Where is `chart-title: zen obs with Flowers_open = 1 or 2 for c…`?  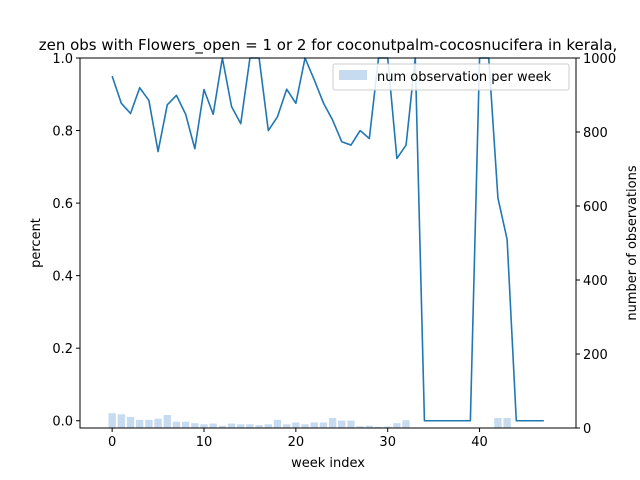
chart-title: zen obs with Flowers_open = 1 or 2 for c… is located at coordinates (328, 45).